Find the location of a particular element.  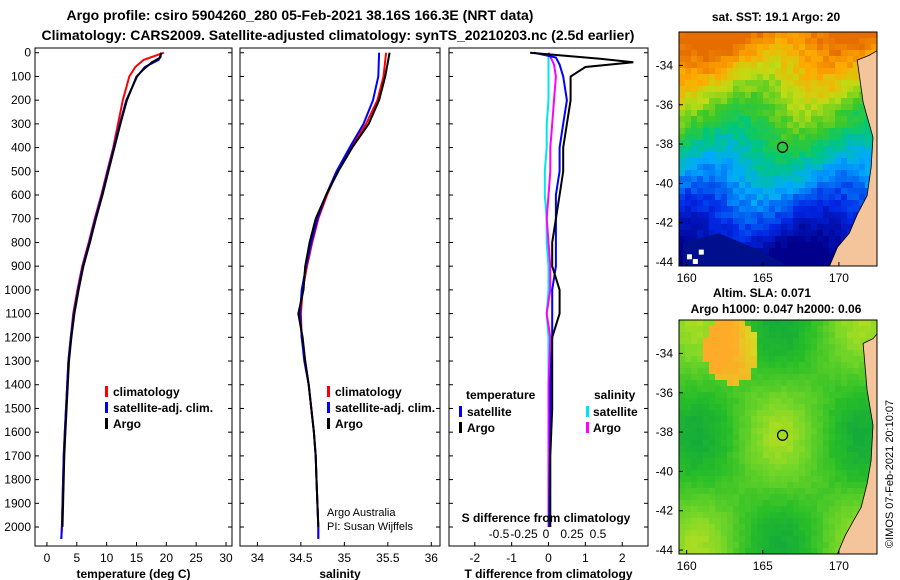

x-tick-label: 0 is located at coordinates (47, 558).